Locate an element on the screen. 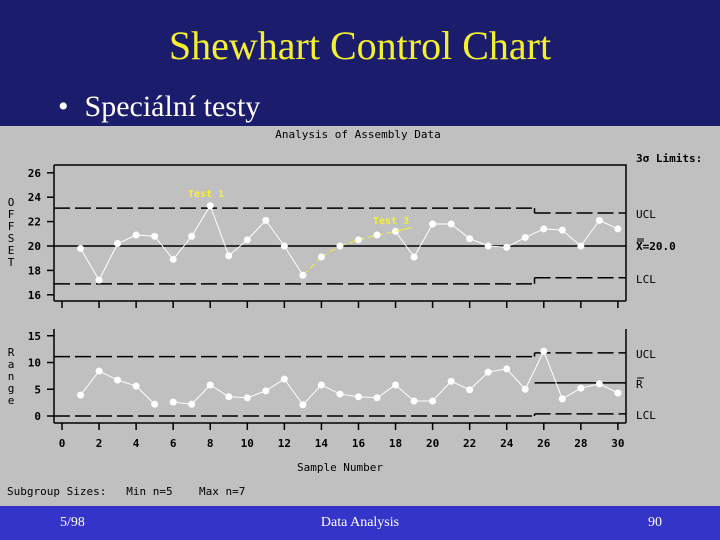  range-ucl-label: UCL is located at coordinates (646, 354).